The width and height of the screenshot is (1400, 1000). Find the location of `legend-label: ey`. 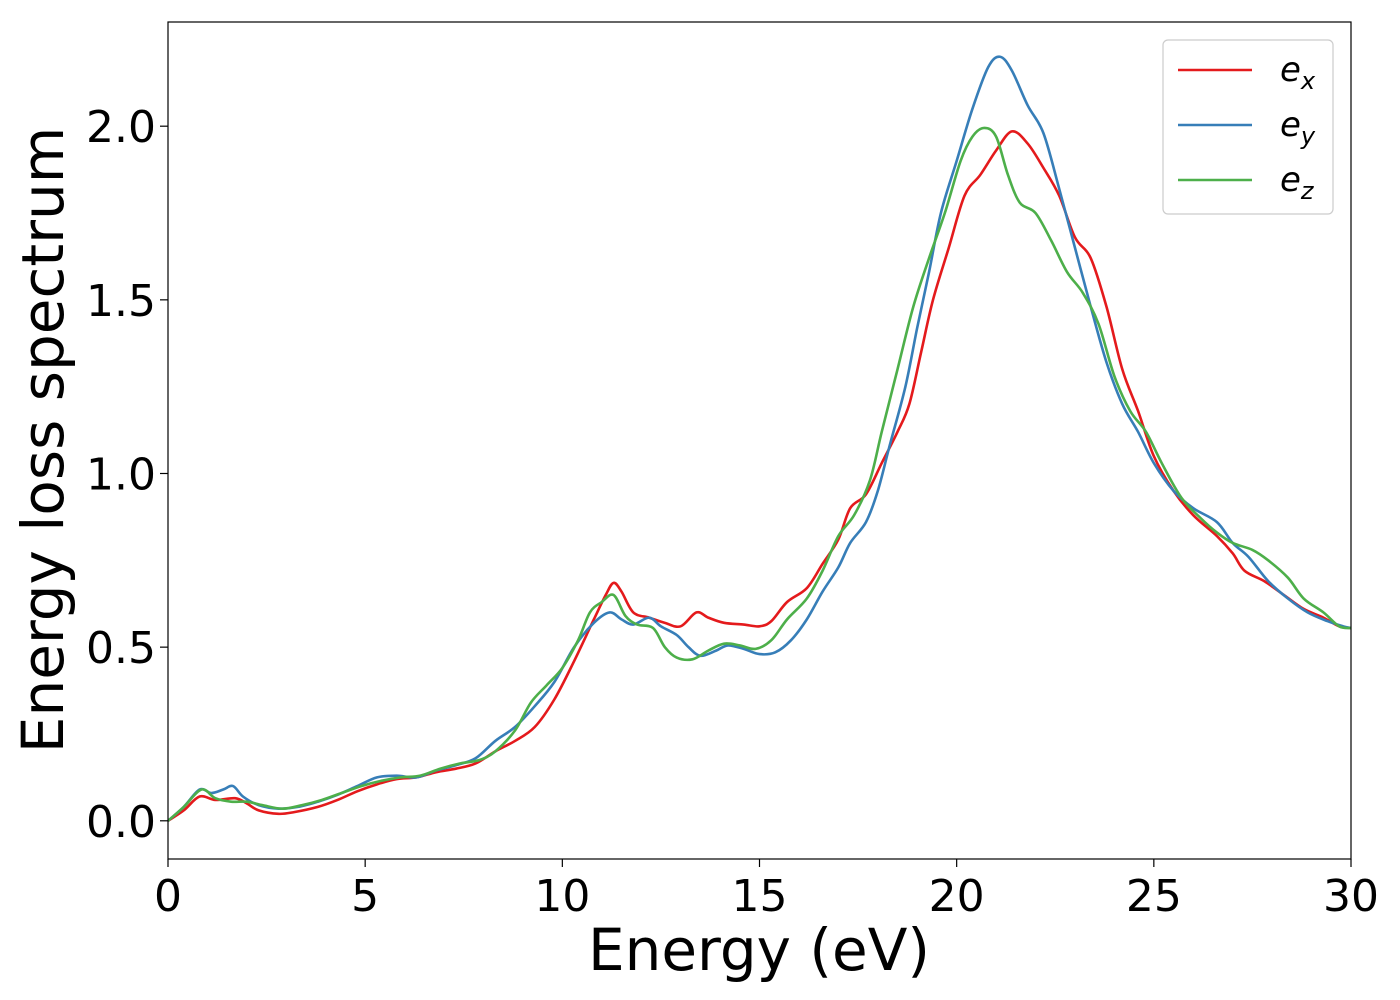

legend-label: ey is located at coordinates (1298, 127).